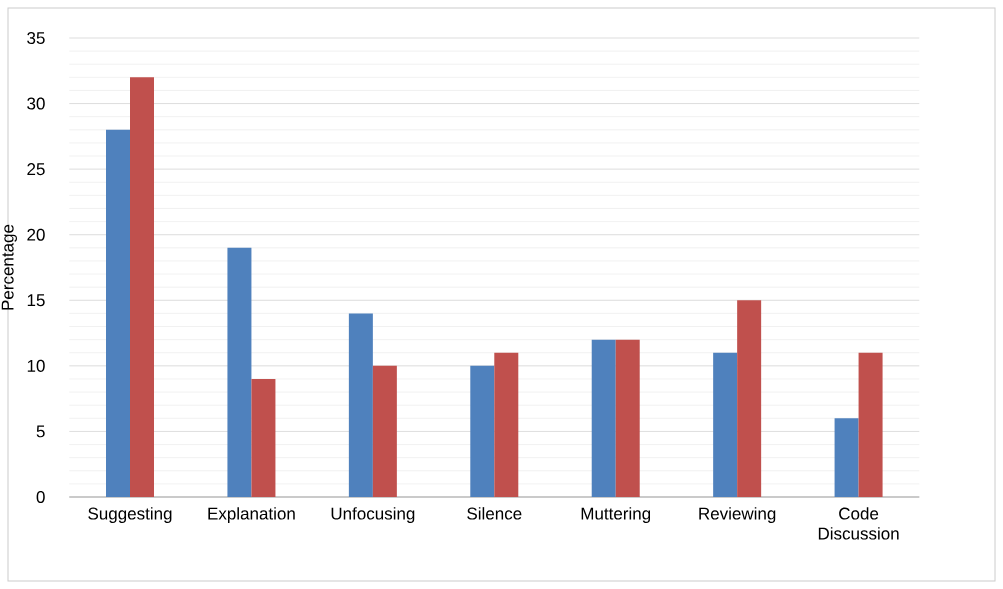  What do you see at coordinates (36, 169) in the screenshot?
I see `y-tick-label: 25` at bounding box center [36, 169].